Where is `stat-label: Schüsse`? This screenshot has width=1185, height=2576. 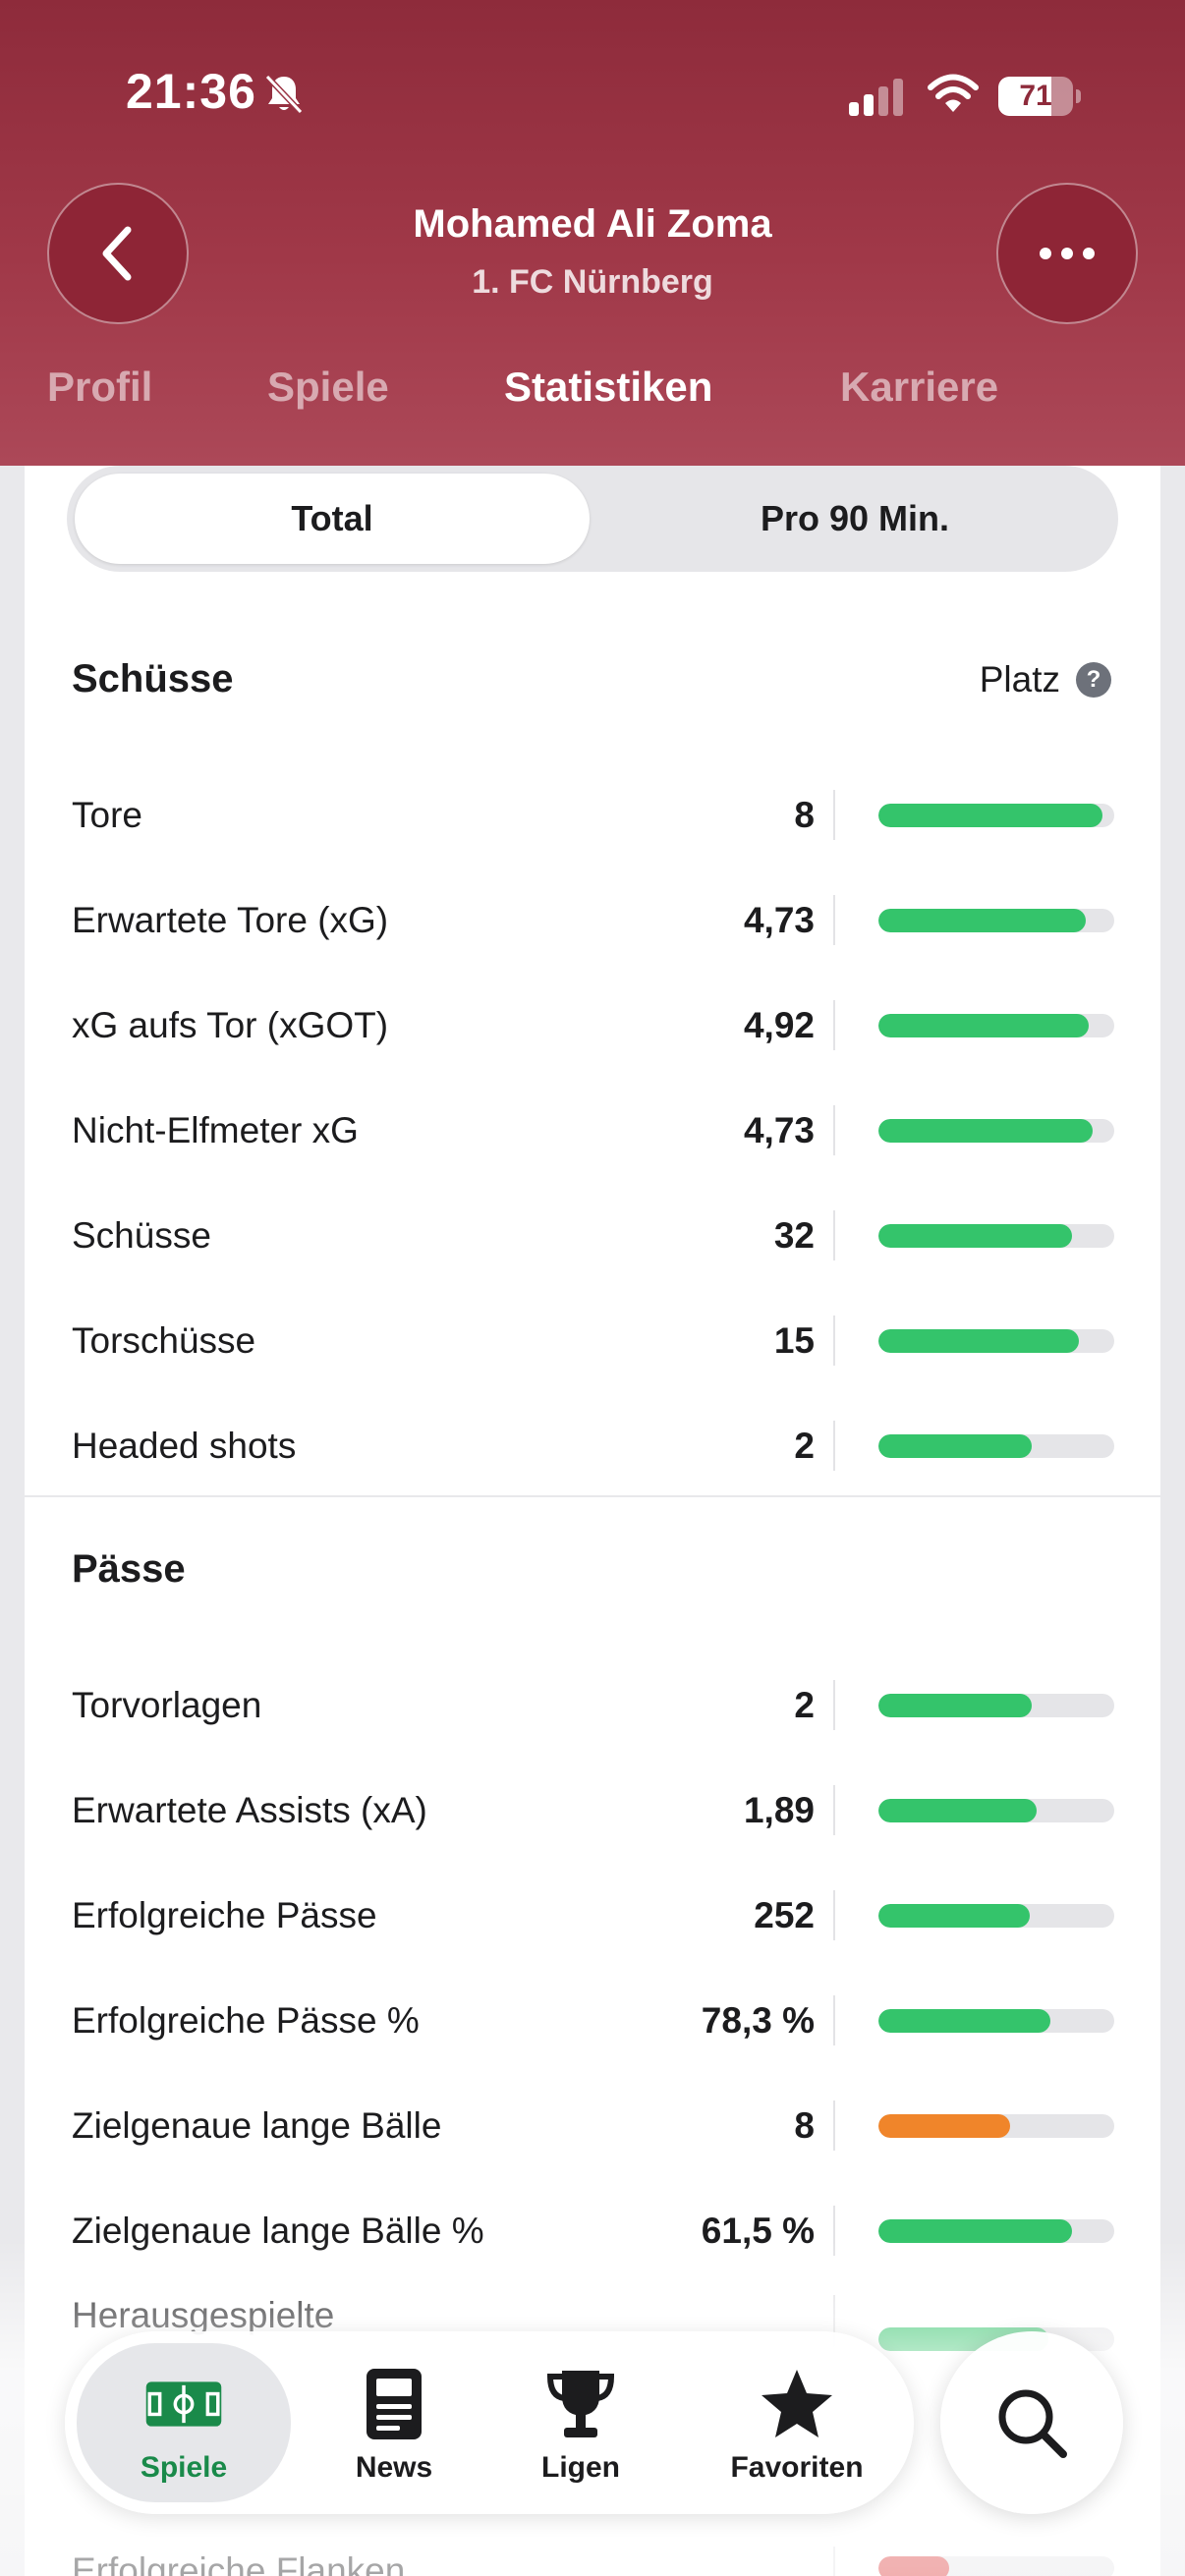 stat-label: Schüsse is located at coordinates (141, 1235).